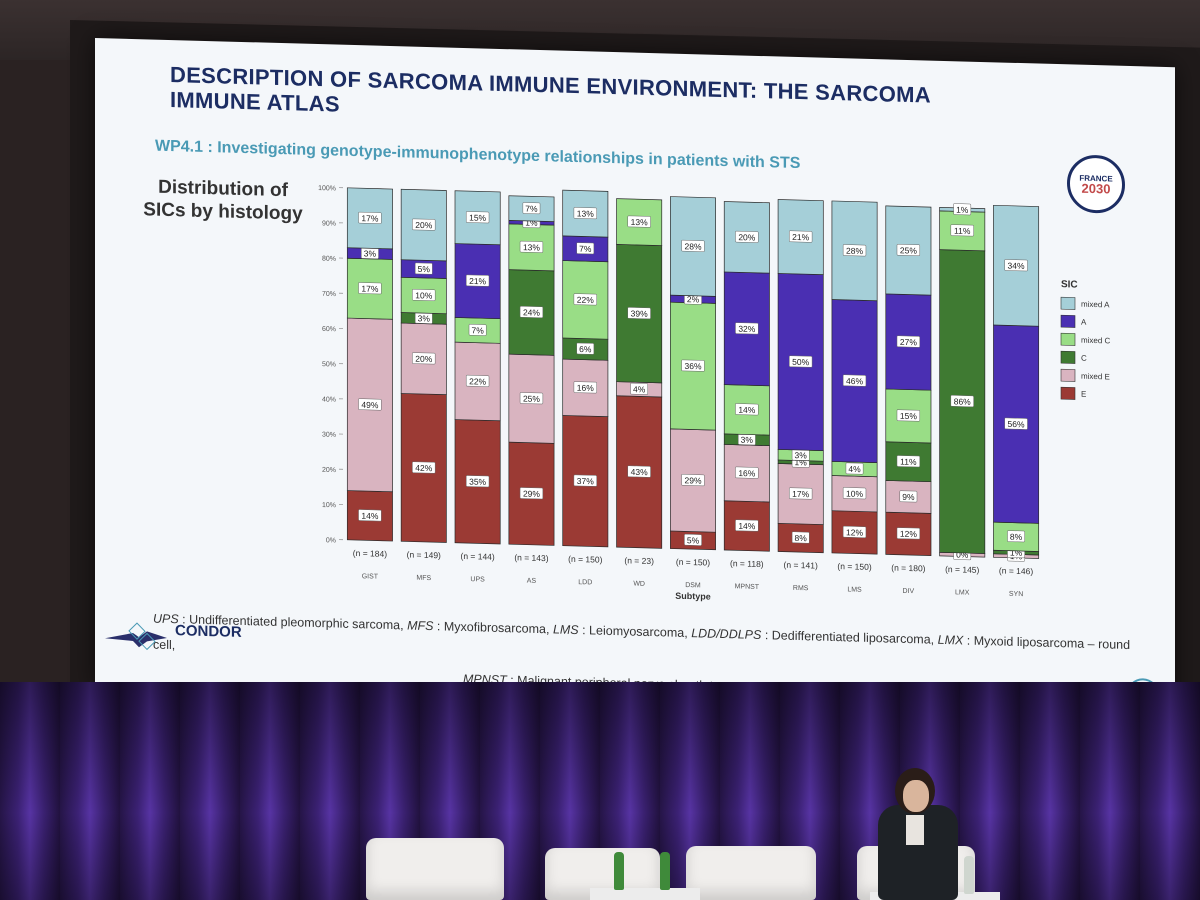 This screenshot has width=1200, height=900. I want to click on x-tick-label: RMS, so click(801, 588).